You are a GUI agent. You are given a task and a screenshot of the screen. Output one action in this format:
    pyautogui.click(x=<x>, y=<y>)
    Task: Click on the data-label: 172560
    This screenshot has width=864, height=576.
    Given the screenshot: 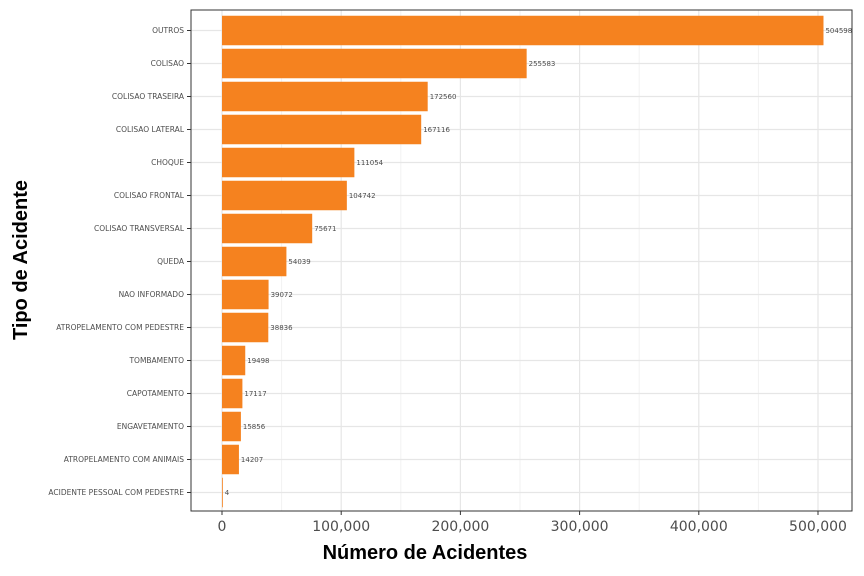 What is the action you would take?
    pyautogui.click(x=443, y=97)
    